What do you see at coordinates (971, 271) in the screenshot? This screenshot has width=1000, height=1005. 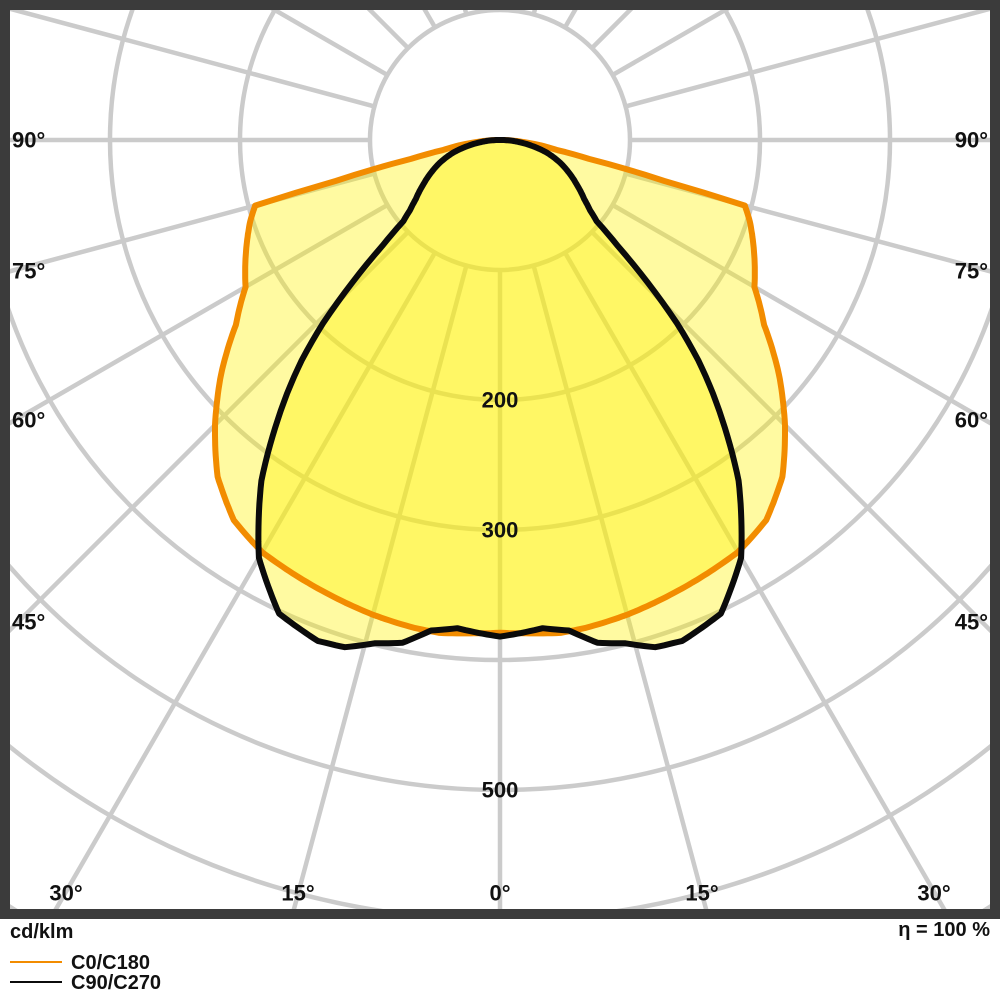 I see `gamma-label-right-75: 75°` at bounding box center [971, 271].